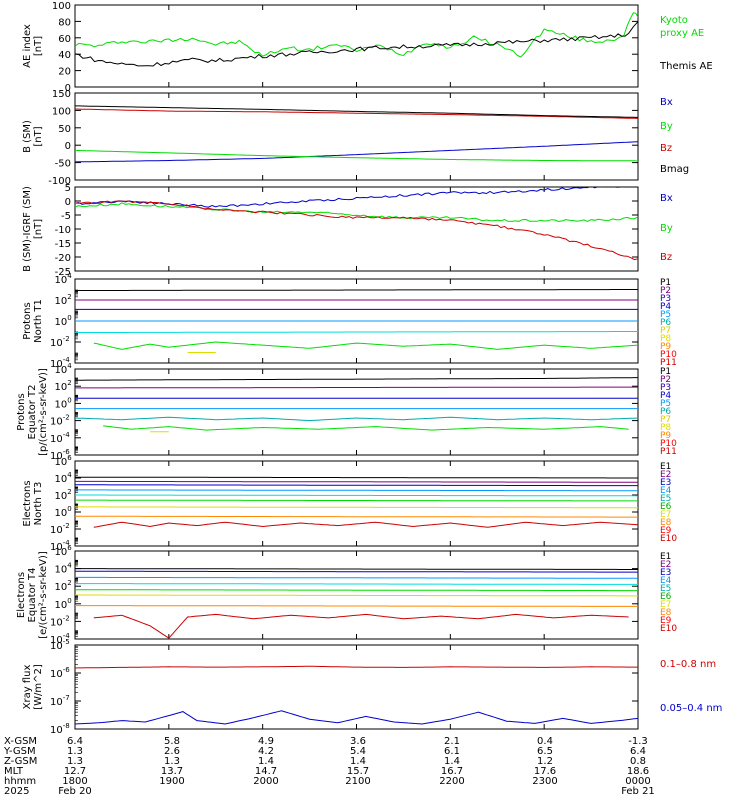 This screenshot has width=750, height=800. I want to click on series-line-e3, so click(356, 485).